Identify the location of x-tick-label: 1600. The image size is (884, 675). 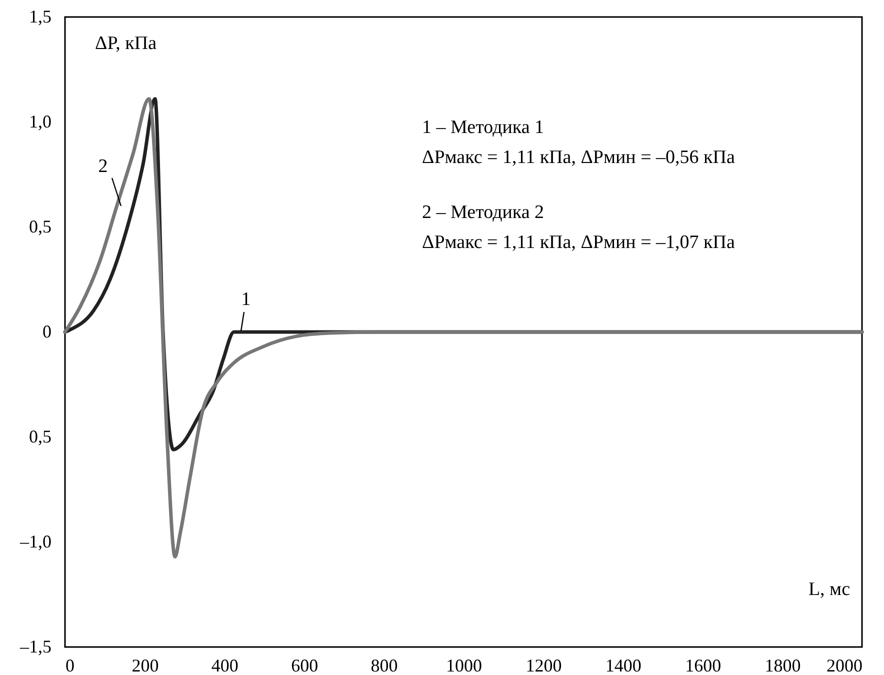
(703, 665).